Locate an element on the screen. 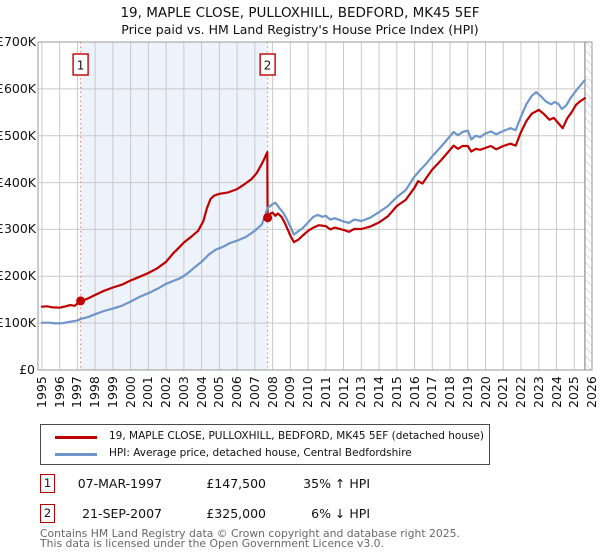 The height and width of the screenshot is (560, 600). y-tick-label: £400K is located at coordinates (18, 182).